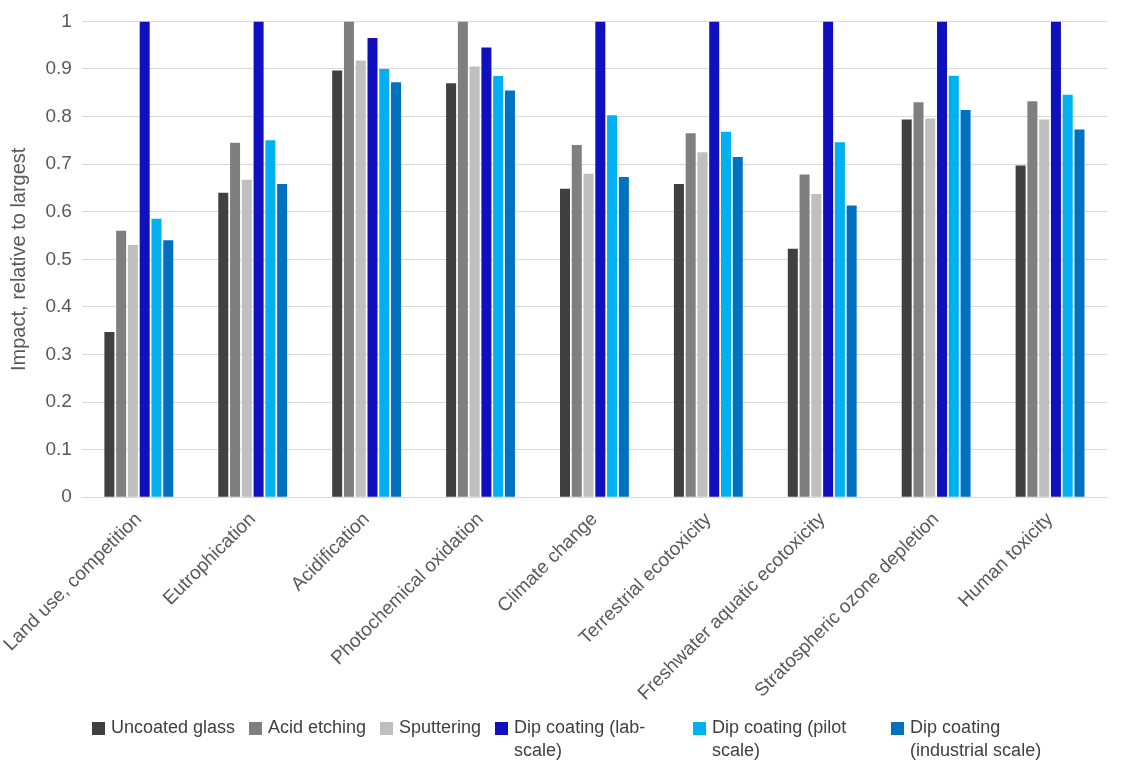 This screenshot has height=778, width=1127. Describe the element at coordinates (66, 496) in the screenshot. I see `y-tick-label: 0` at that location.